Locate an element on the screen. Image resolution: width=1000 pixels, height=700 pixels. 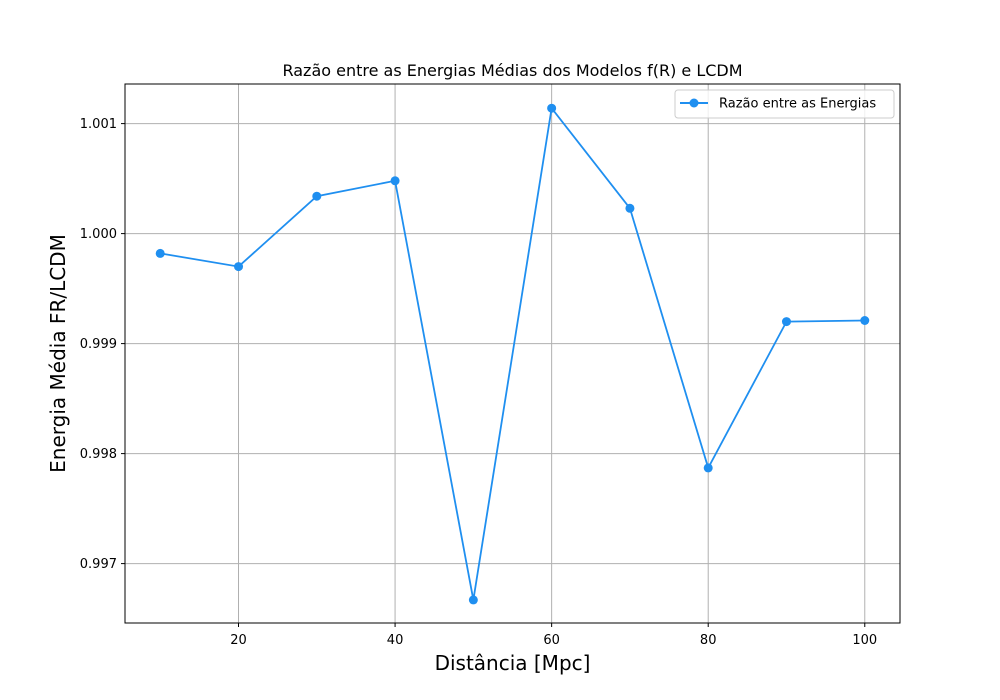
x-tick-label: 20 is located at coordinates (238, 640).